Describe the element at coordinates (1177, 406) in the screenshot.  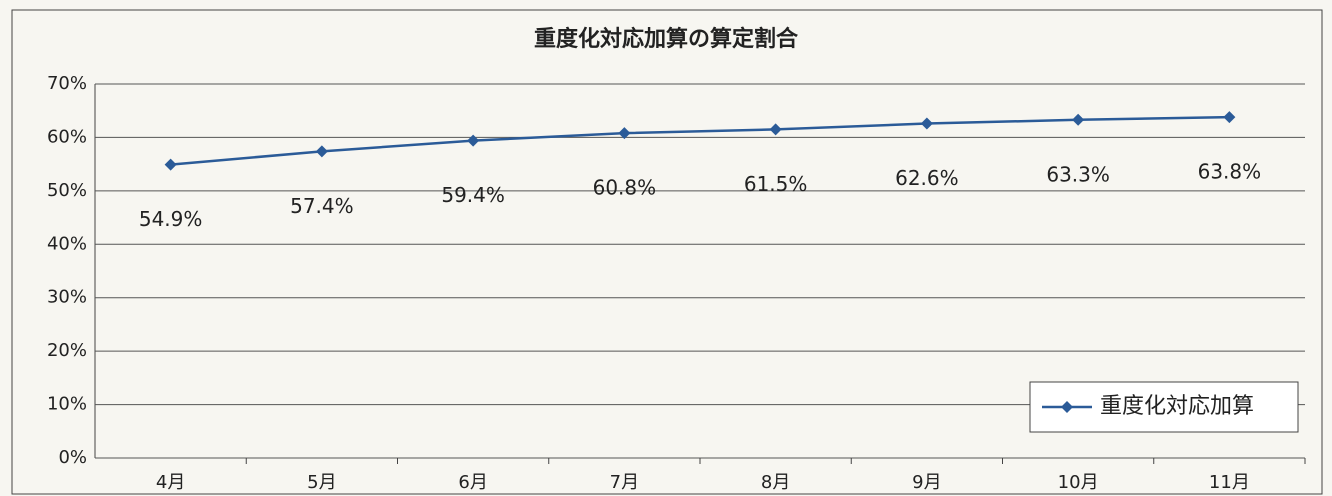
I see `legend-label: 重度化対応加算` at that location.